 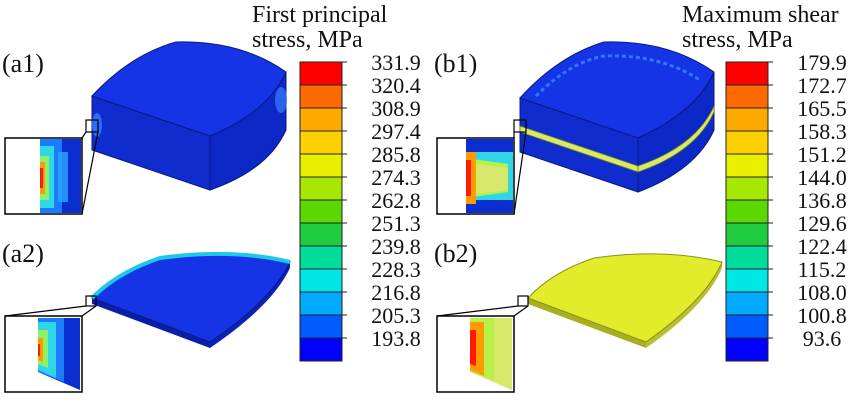 What do you see at coordinates (189, 116) in the screenshot?
I see `model-a1` at bounding box center [189, 116].